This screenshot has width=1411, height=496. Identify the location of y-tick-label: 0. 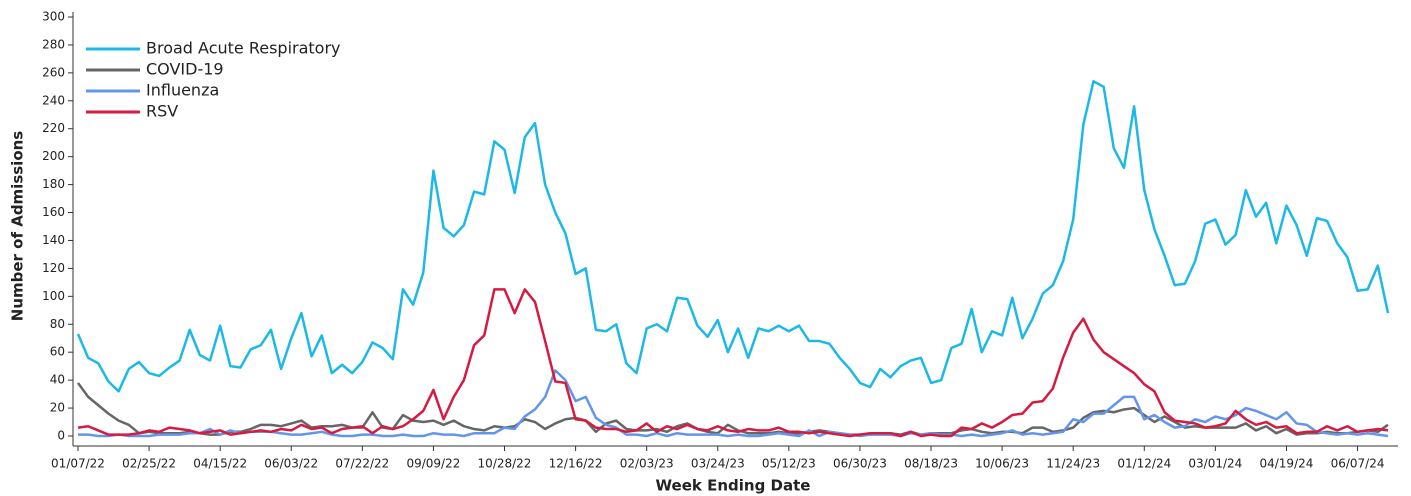
(61, 436).